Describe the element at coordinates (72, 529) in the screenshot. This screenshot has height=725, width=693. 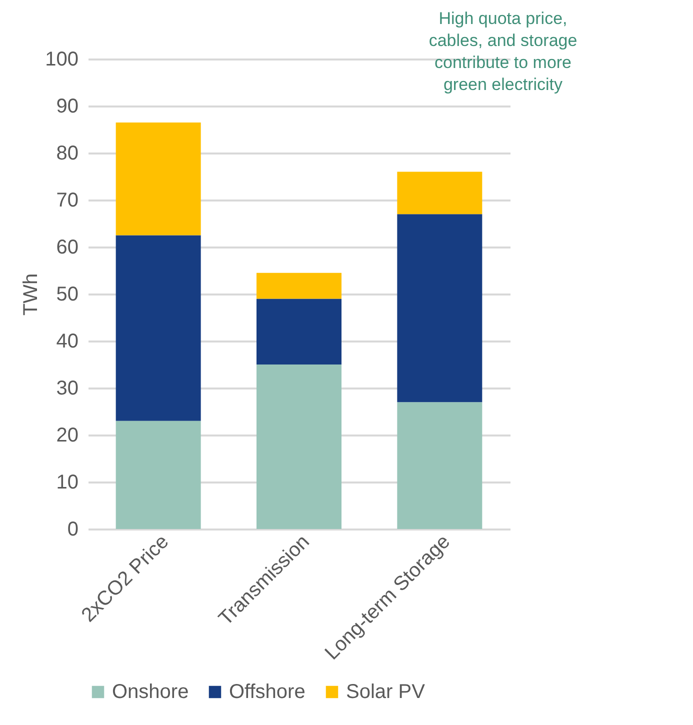
I see `y-tick-label: 0` at that location.